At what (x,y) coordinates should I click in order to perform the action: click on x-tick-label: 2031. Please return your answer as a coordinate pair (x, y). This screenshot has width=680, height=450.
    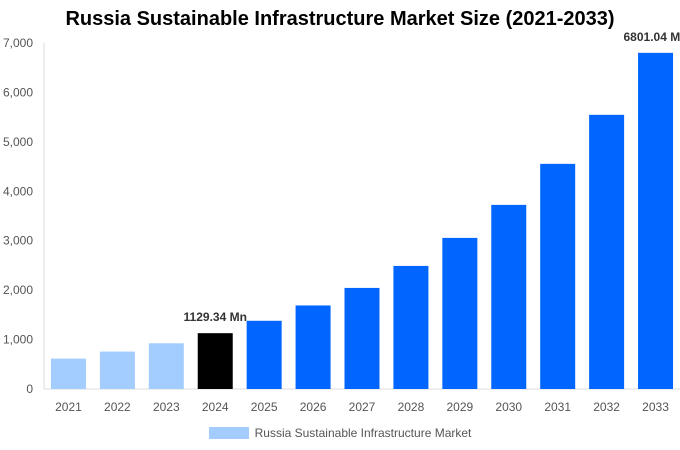
    Looking at the image, I should click on (557, 407).